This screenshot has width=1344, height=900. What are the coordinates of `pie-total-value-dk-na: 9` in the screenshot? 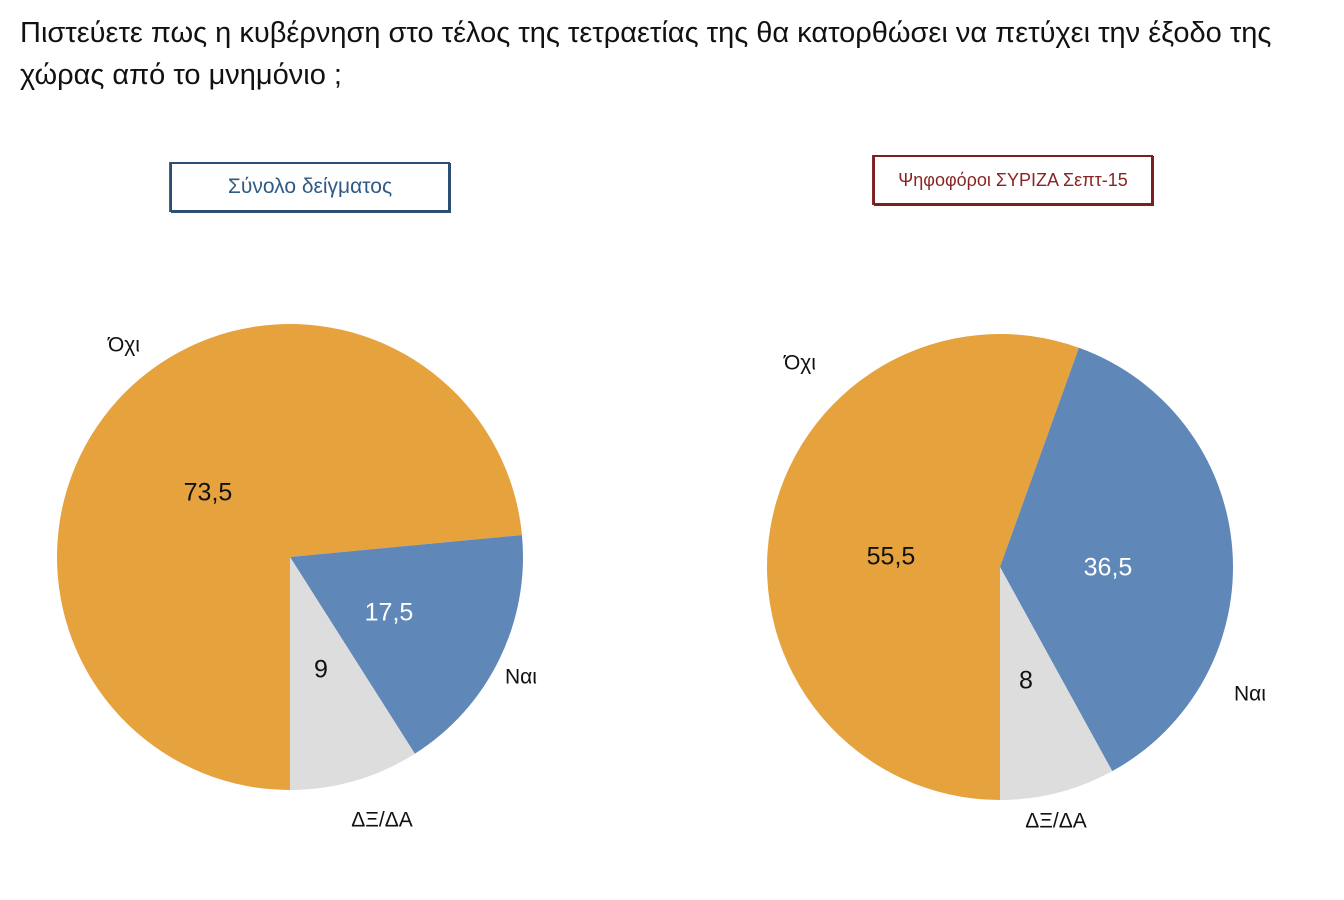 It's located at (321, 670).